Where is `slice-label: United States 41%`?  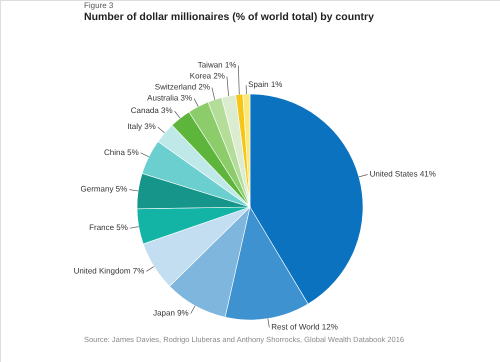 slice-label: United States 41% is located at coordinates (403, 173).